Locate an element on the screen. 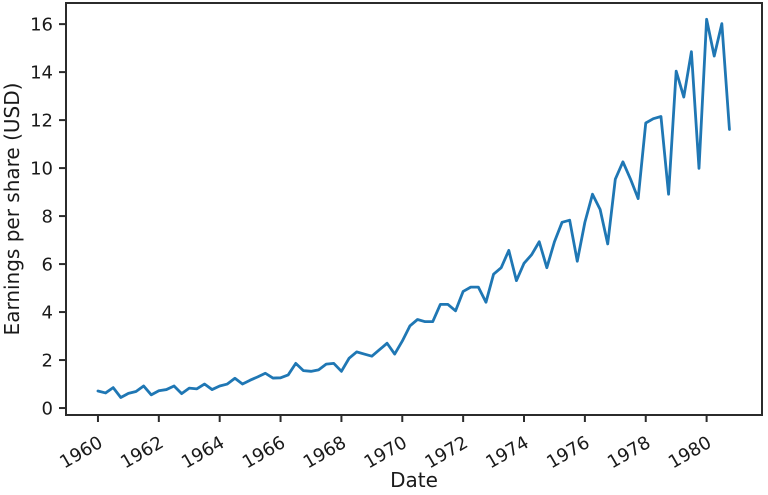 The width and height of the screenshot is (768, 495). y-tick-label: 10 is located at coordinates (41, 169).